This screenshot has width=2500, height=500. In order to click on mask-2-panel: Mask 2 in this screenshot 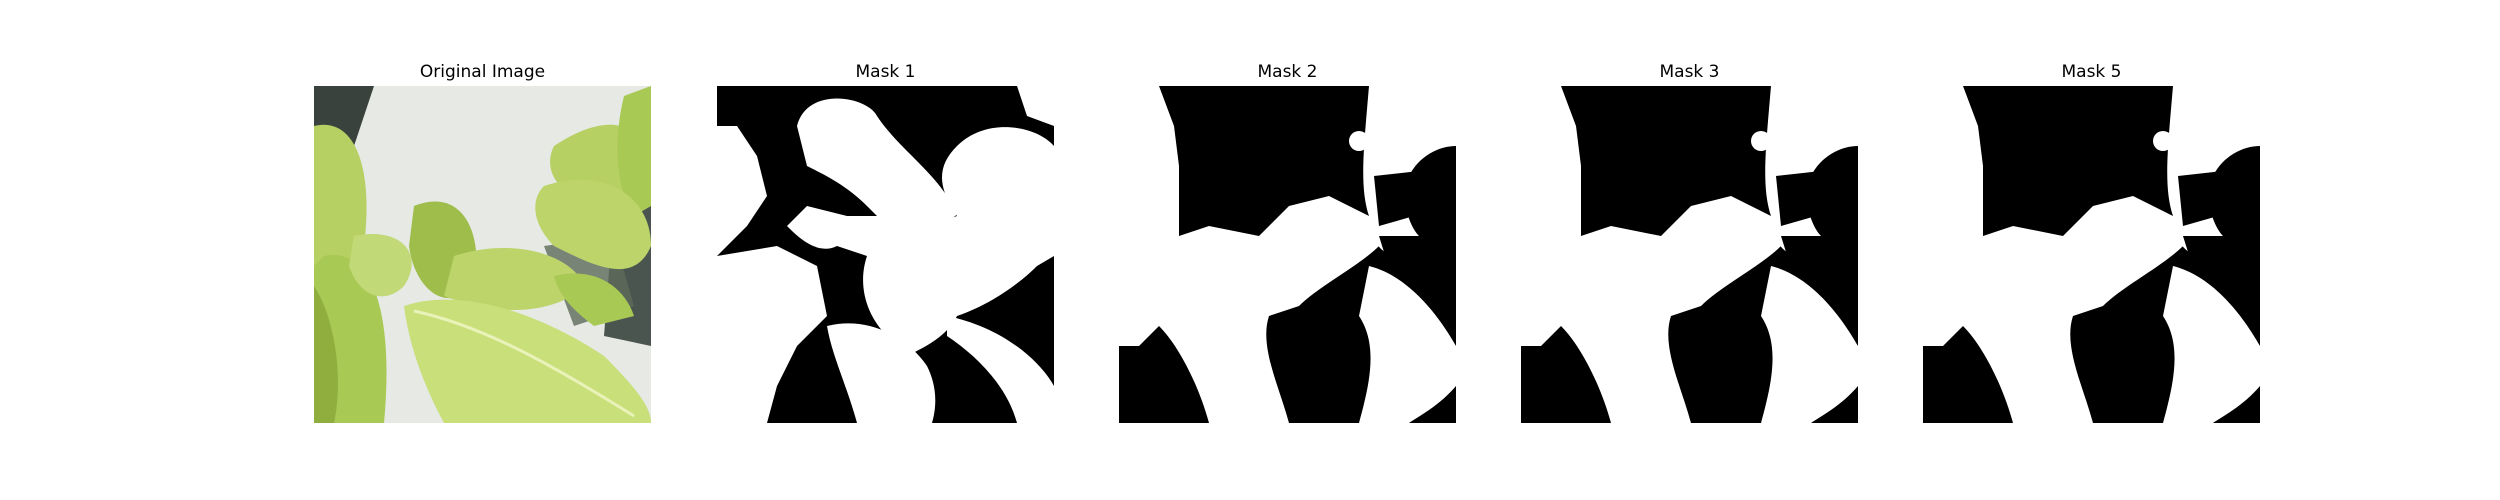, I will do `click(1287, 241)`.